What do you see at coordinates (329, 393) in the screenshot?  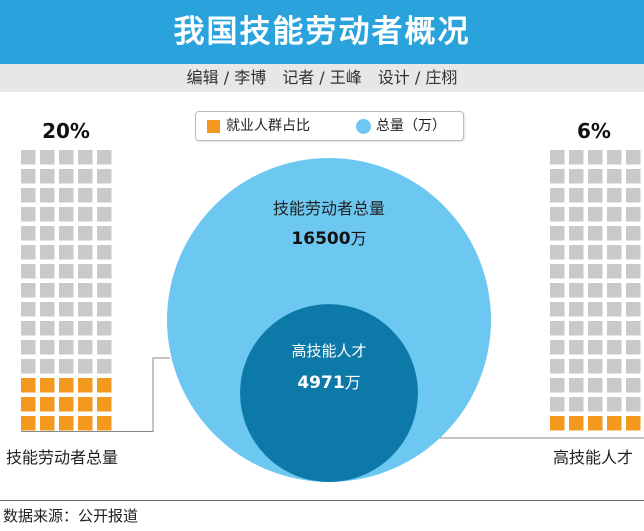 I see `inner-bubble` at bounding box center [329, 393].